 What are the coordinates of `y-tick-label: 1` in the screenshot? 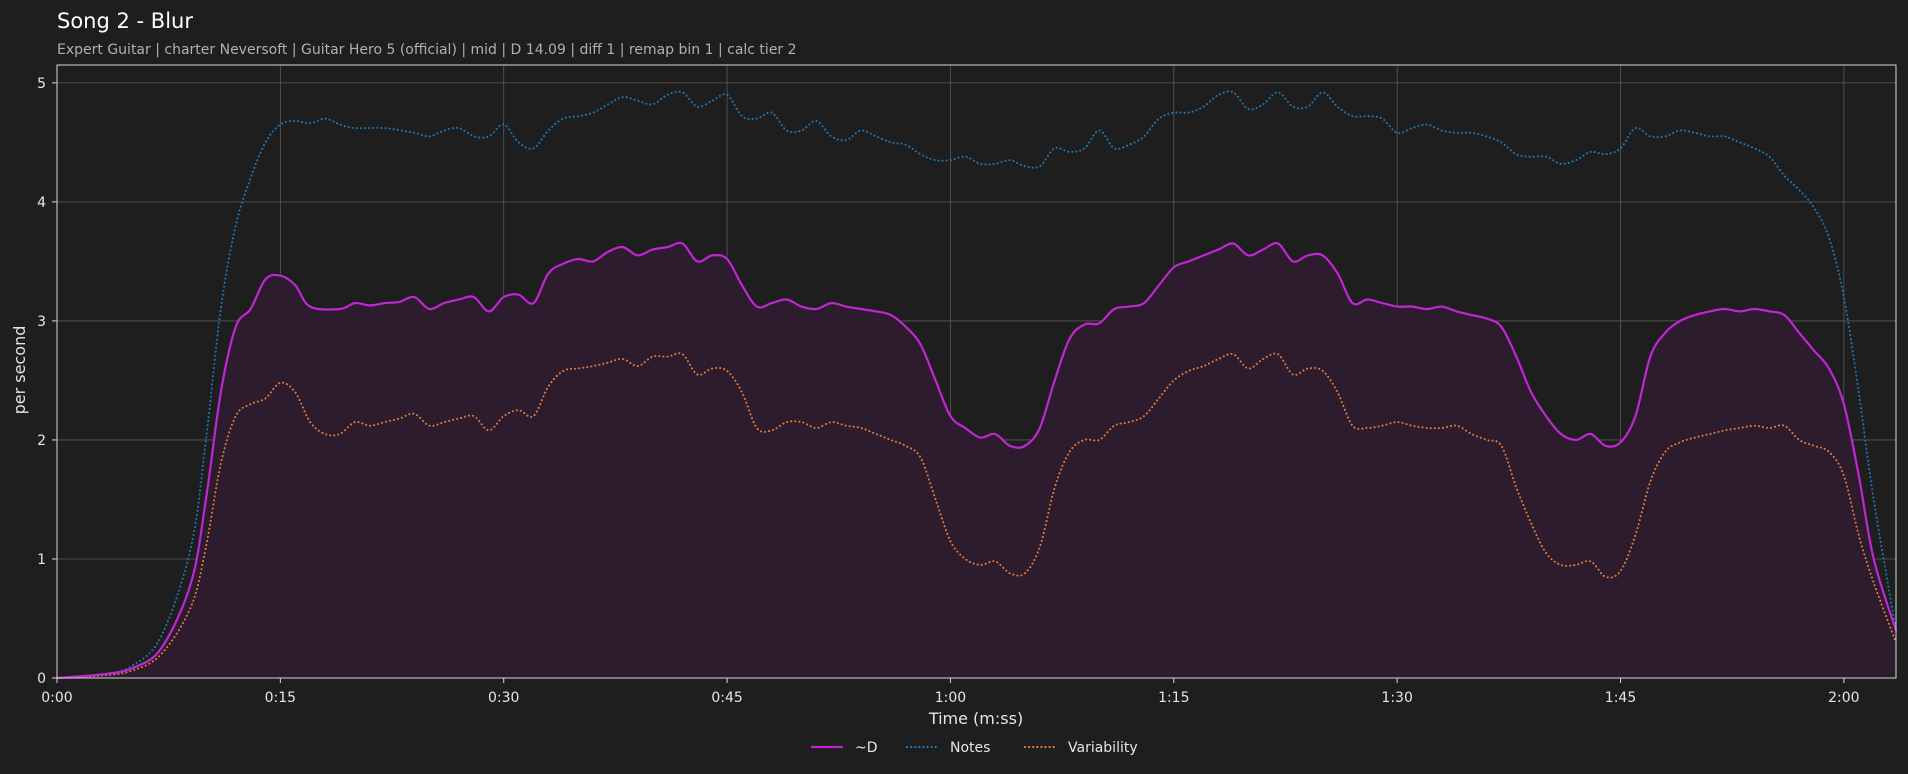 It's located at (41, 560).